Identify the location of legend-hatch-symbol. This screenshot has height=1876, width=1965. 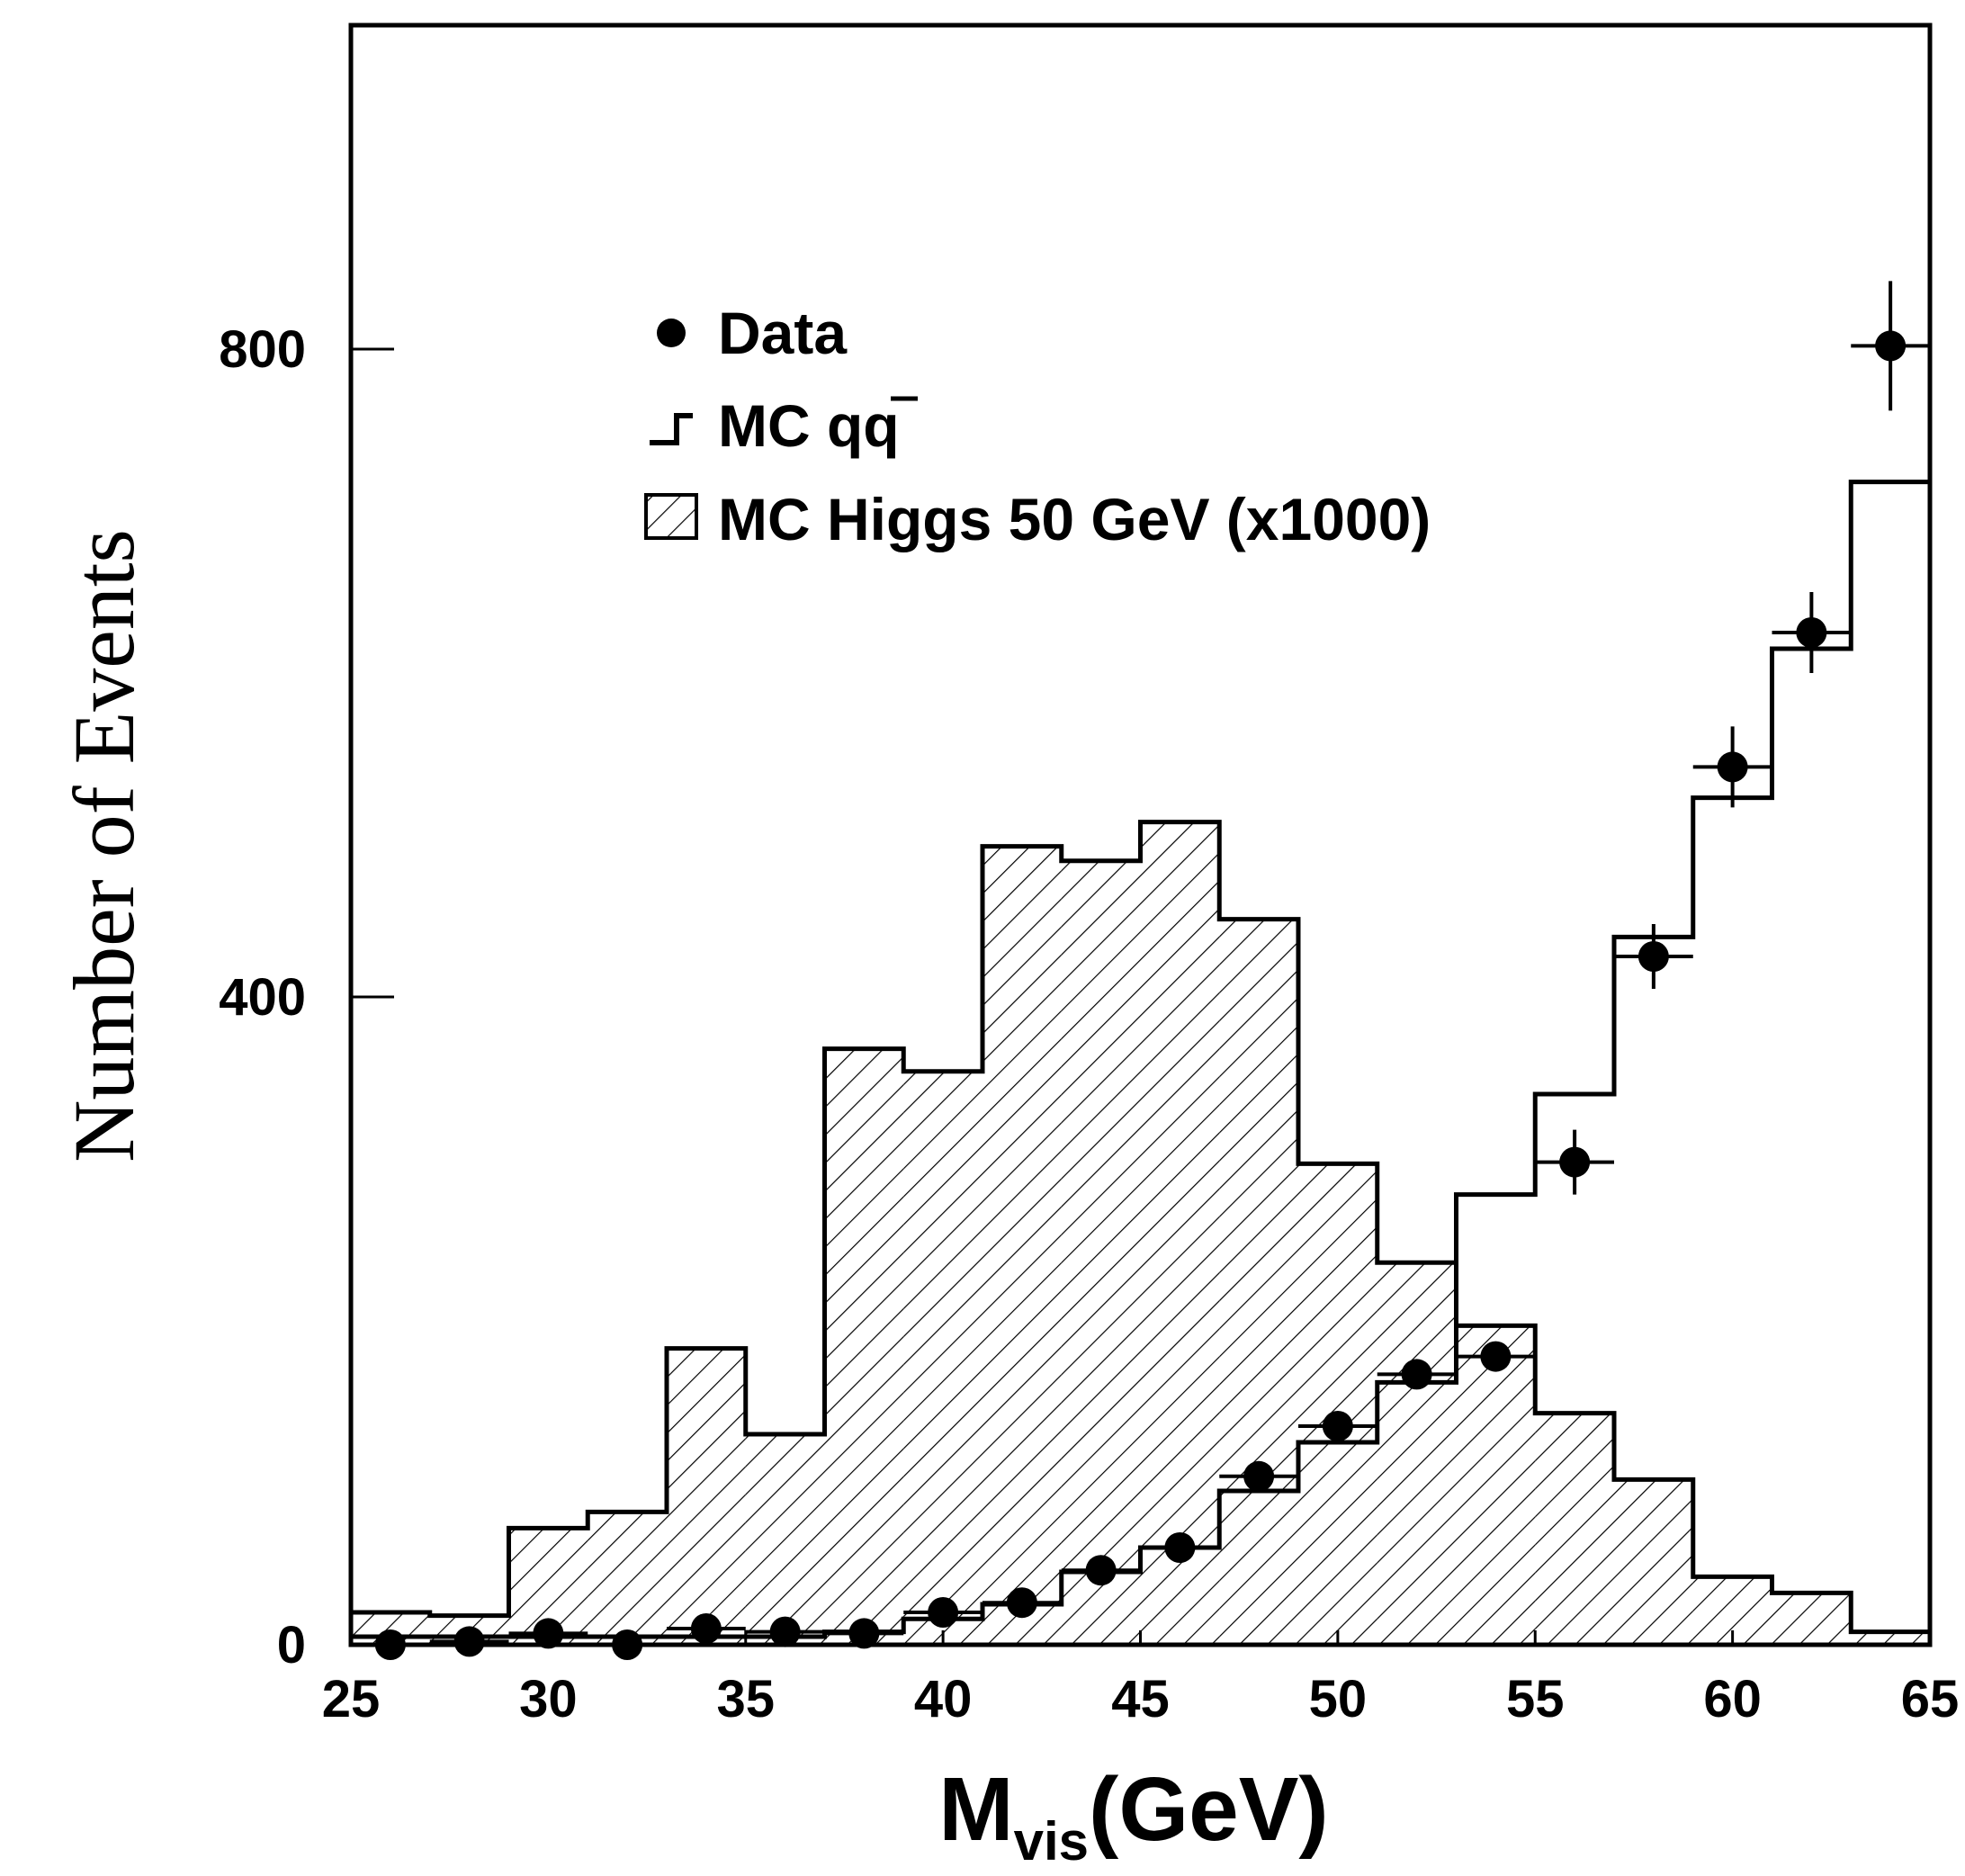
(671, 516).